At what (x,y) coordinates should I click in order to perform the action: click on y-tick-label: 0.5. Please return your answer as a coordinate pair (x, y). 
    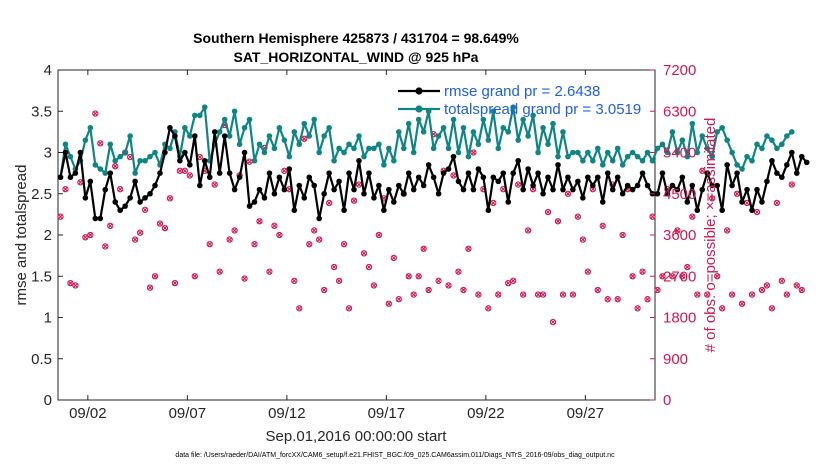
    Looking at the image, I should click on (41, 359).